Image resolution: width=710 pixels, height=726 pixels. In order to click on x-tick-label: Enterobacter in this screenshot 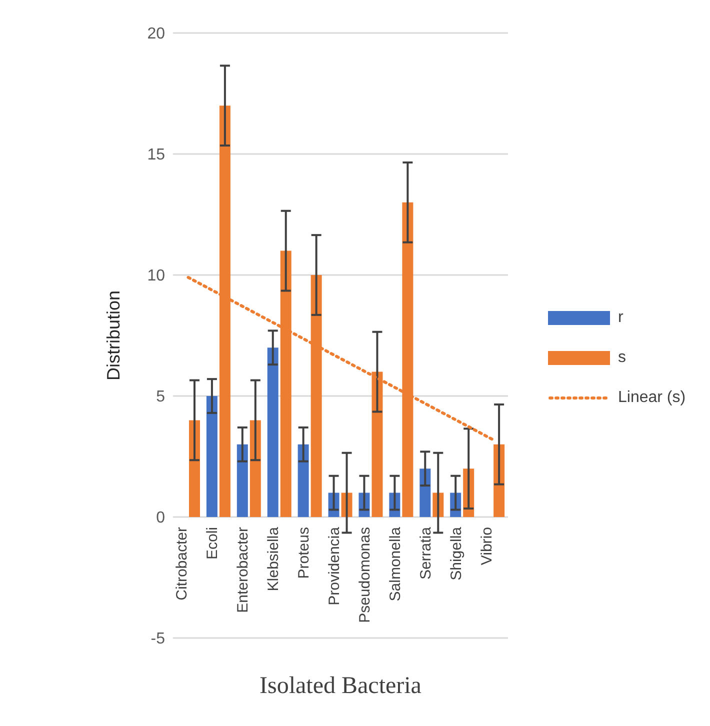, I will do `click(243, 570)`.